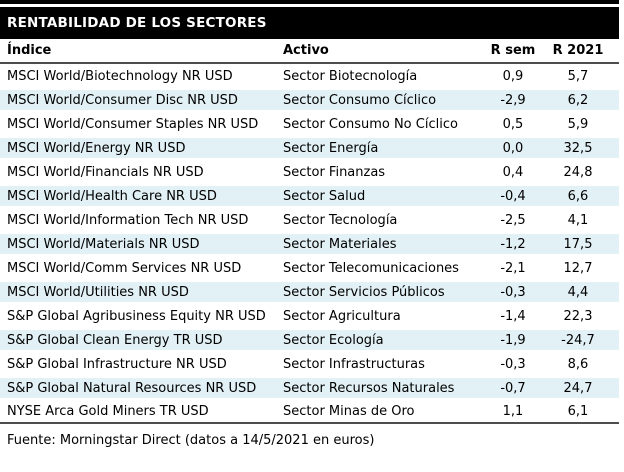 The image size is (624, 472). Describe the element at coordinates (120, 76) in the screenshot. I see `cell-indice: MSCI World/Biotechnology NR USD` at that location.